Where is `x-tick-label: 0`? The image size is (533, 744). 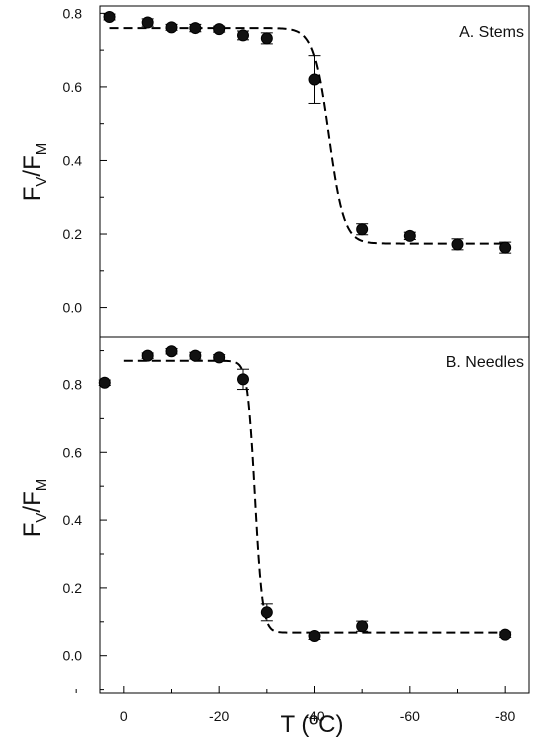
x-tick-label: 0 is located at coordinates (124, 716).